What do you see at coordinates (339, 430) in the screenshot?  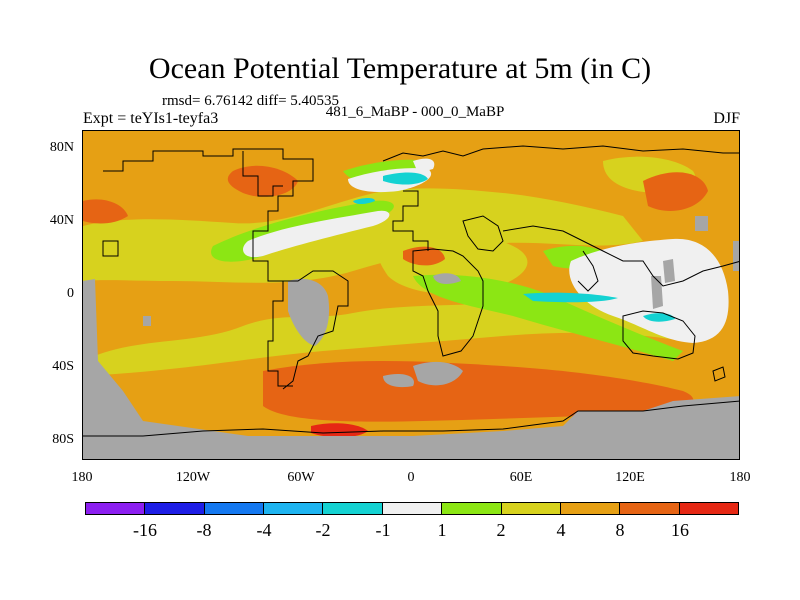 I see `anomaly-above-16-regions` at bounding box center [339, 430].